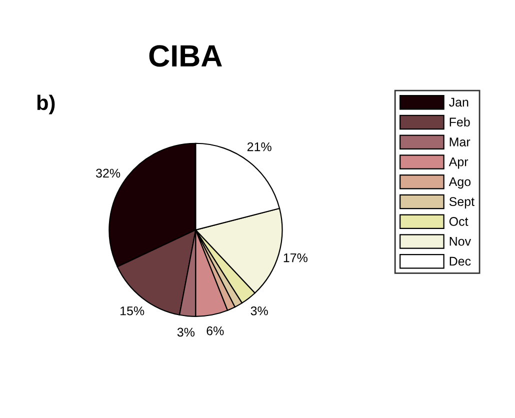  Describe the element at coordinates (185, 56) in the screenshot. I see `chart-title: CIBA` at that location.